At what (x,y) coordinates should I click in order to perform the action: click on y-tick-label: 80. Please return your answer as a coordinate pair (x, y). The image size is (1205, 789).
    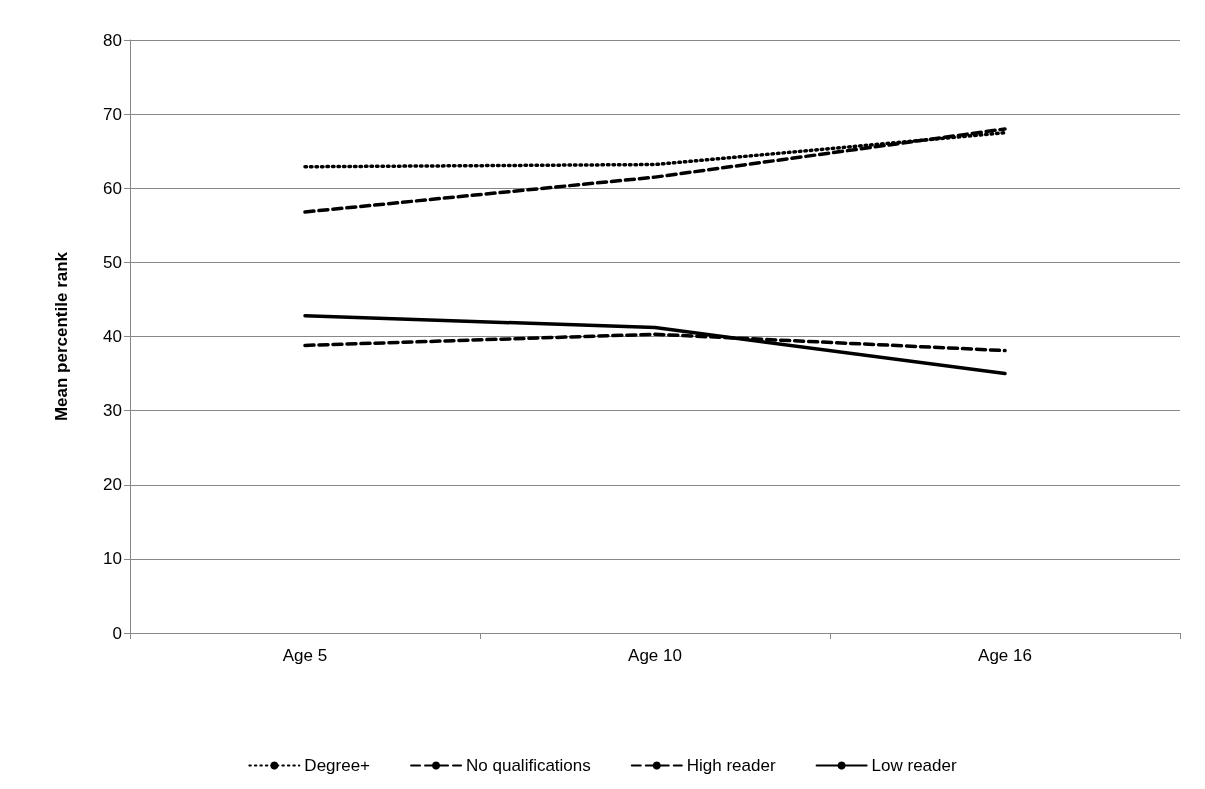
    Looking at the image, I should click on (112, 40).